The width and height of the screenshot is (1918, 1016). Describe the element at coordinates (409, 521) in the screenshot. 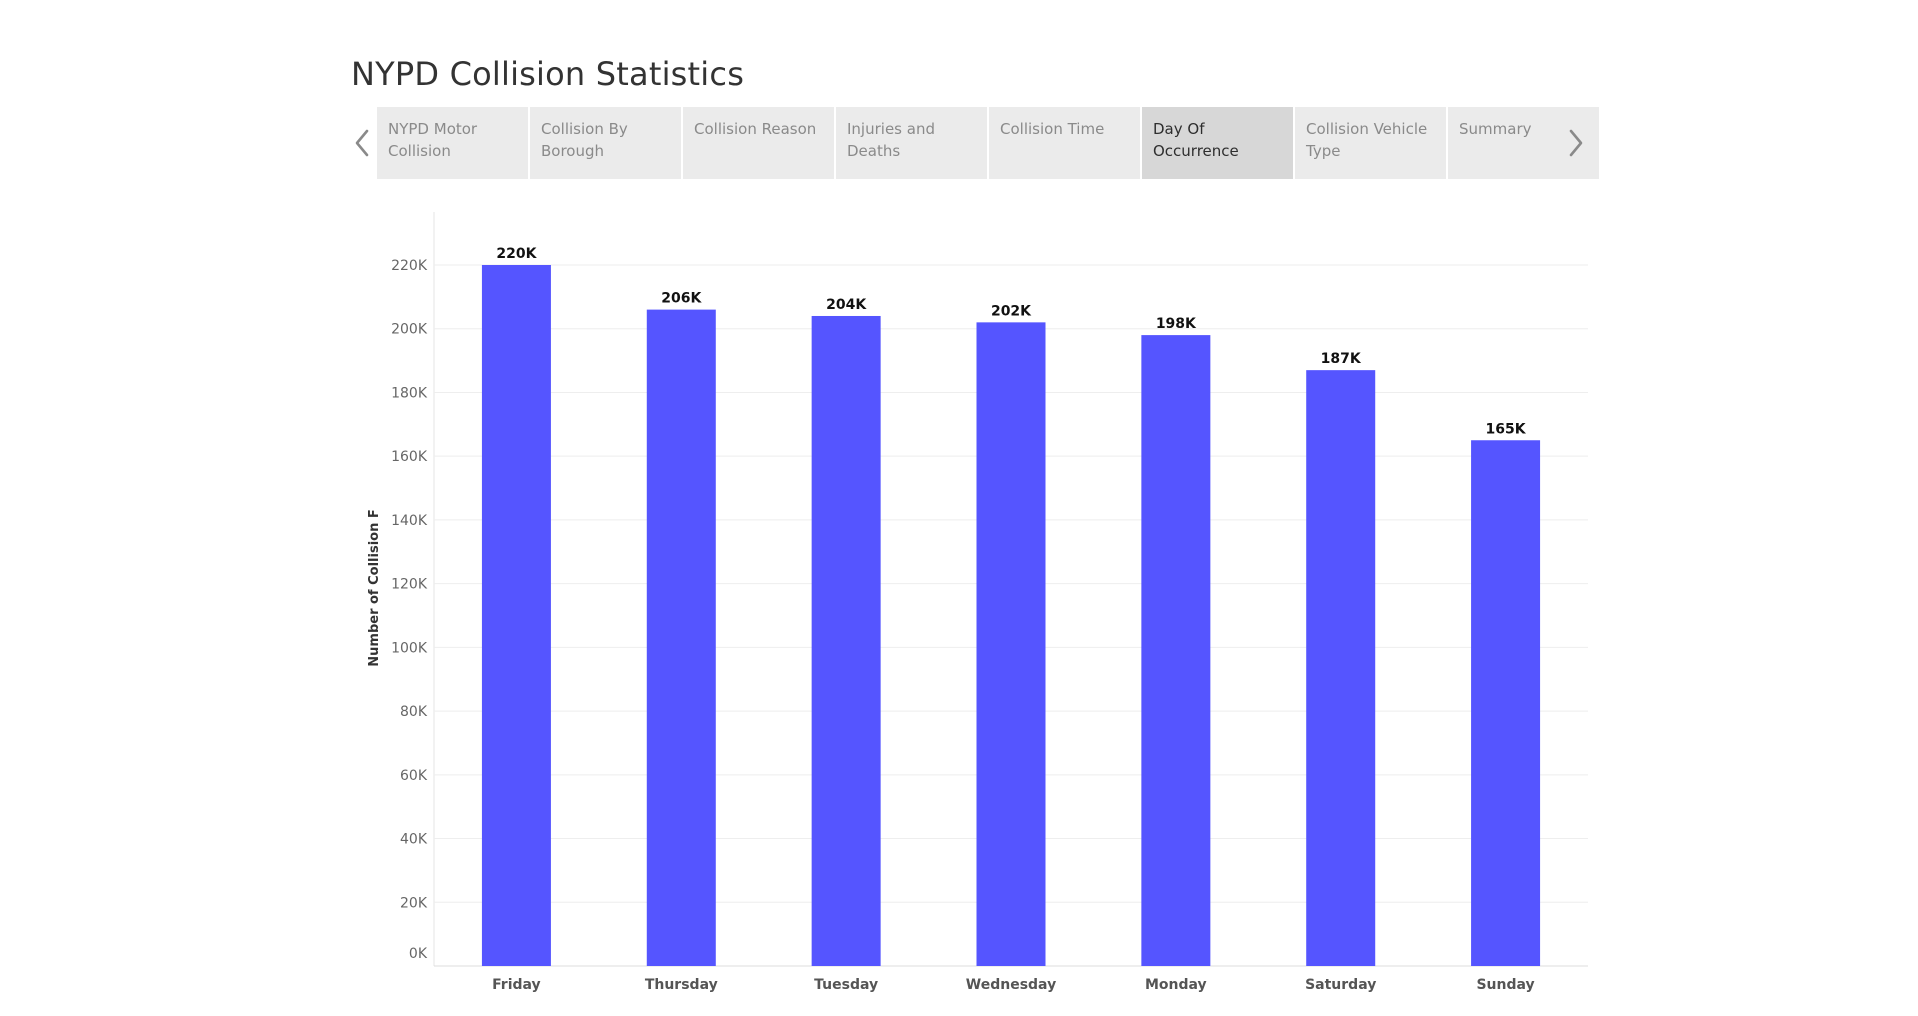

I see `y-tick-label: 140K` at that location.